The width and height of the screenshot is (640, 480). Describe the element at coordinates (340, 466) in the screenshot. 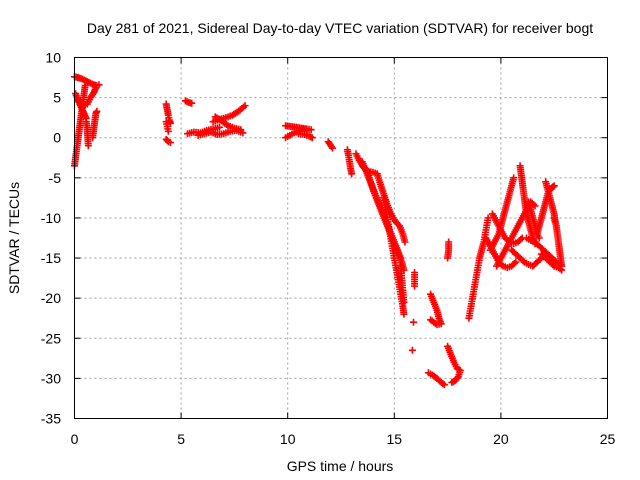

I see `x-axis-label: GPS time / hours` at that location.